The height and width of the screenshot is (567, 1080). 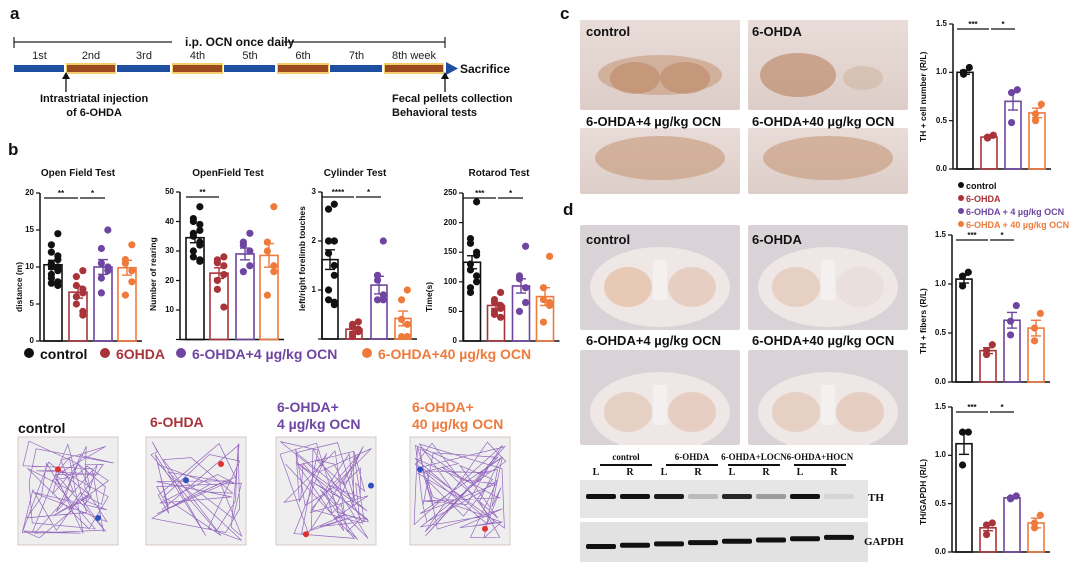 What do you see at coordinates (29, 353) in the screenshot?
I see `legend-dot-icon` at bounding box center [29, 353].